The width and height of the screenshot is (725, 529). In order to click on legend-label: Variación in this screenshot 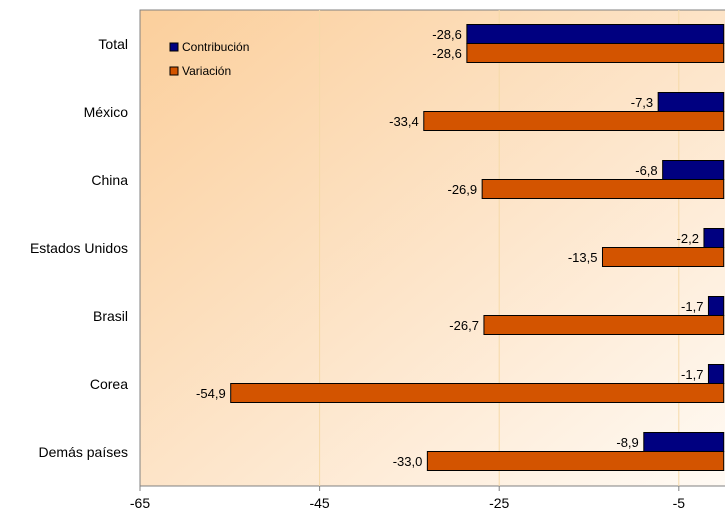, I will do `click(206, 71)`.